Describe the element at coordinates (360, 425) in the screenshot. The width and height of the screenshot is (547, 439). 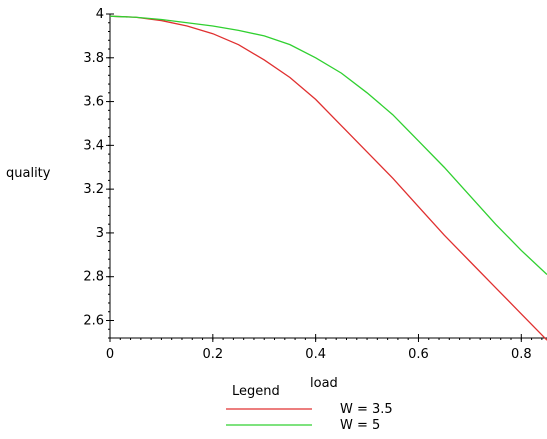
I see `legend-label-2: W = 5` at that location.